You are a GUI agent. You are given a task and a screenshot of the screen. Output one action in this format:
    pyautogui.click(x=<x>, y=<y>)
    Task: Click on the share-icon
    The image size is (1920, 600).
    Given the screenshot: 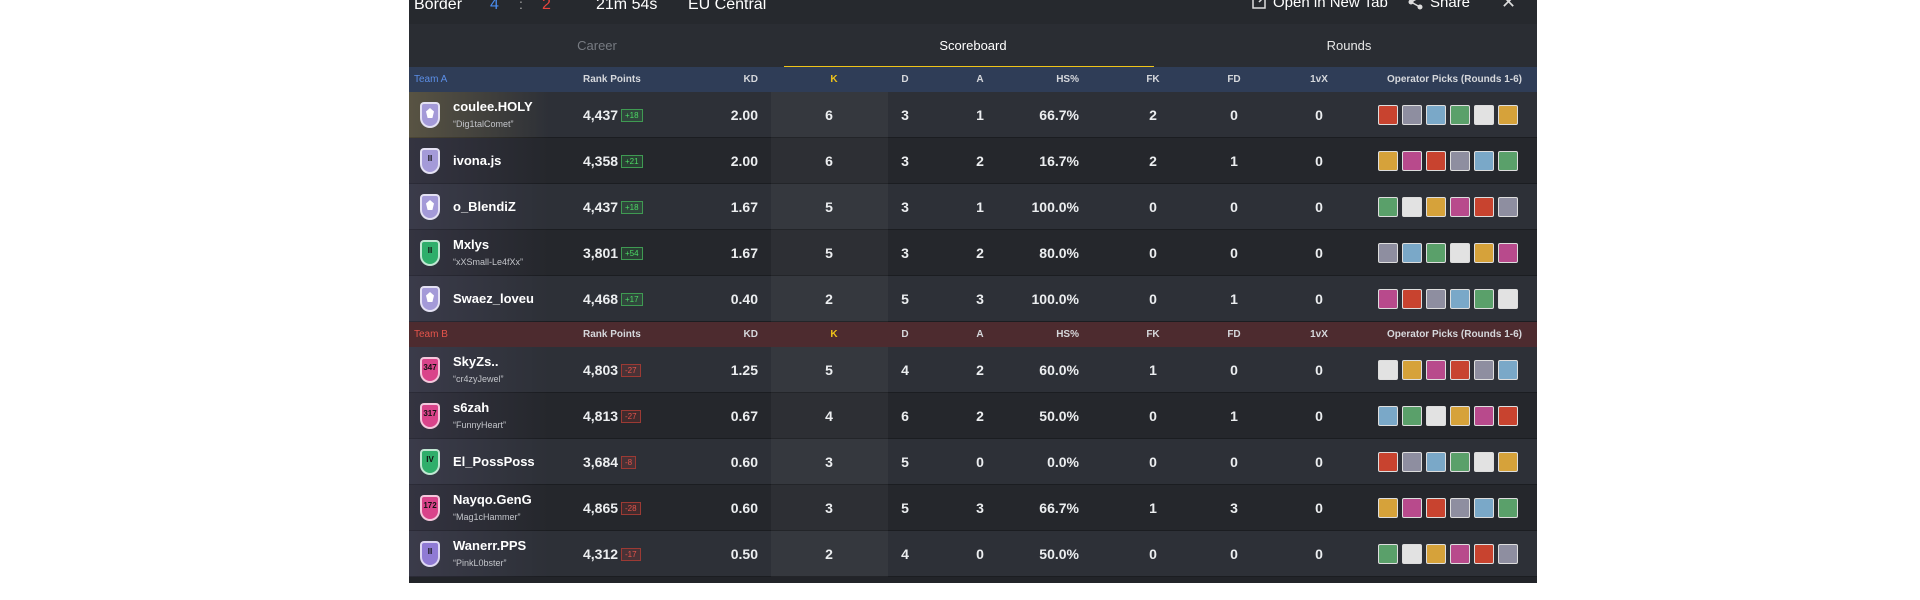 What is the action you would take?
    pyautogui.click(x=1415, y=5)
    